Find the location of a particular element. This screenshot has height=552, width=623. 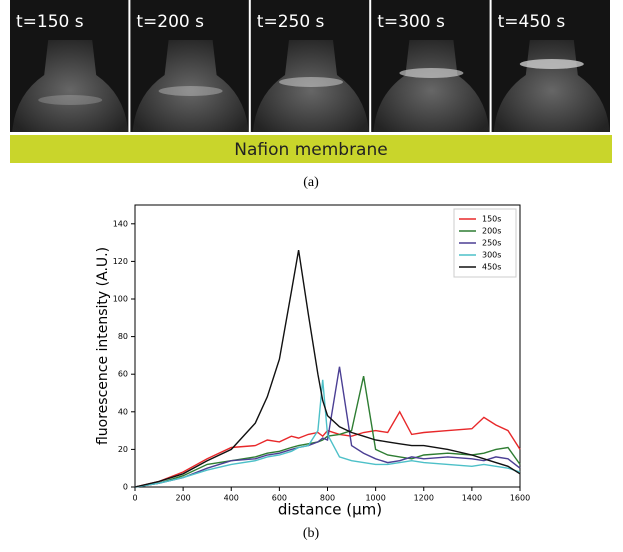

legend-label: 200s is located at coordinates (491, 231).